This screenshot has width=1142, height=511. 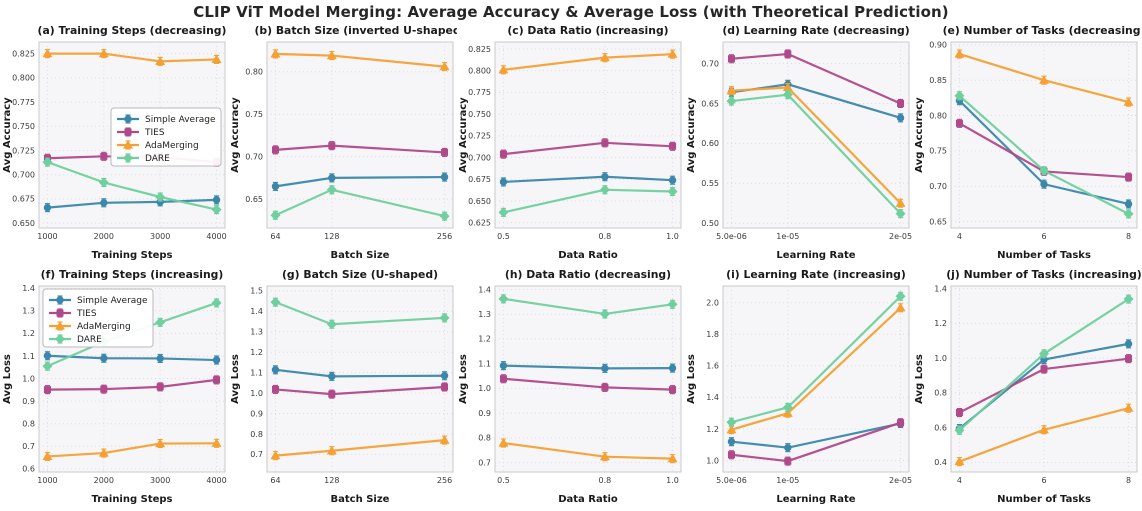 I want to click on legend-label: TIES, so click(x=154, y=133).